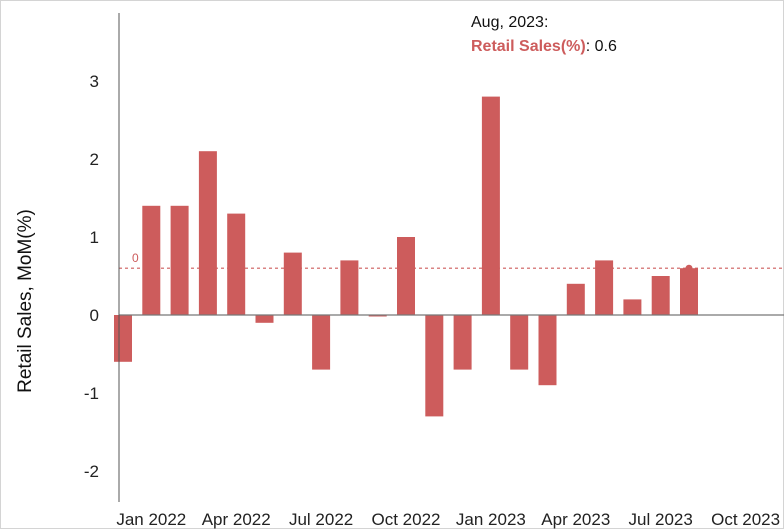 This screenshot has width=784, height=530. I want to click on bar-mar-2022, so click(207, 233).